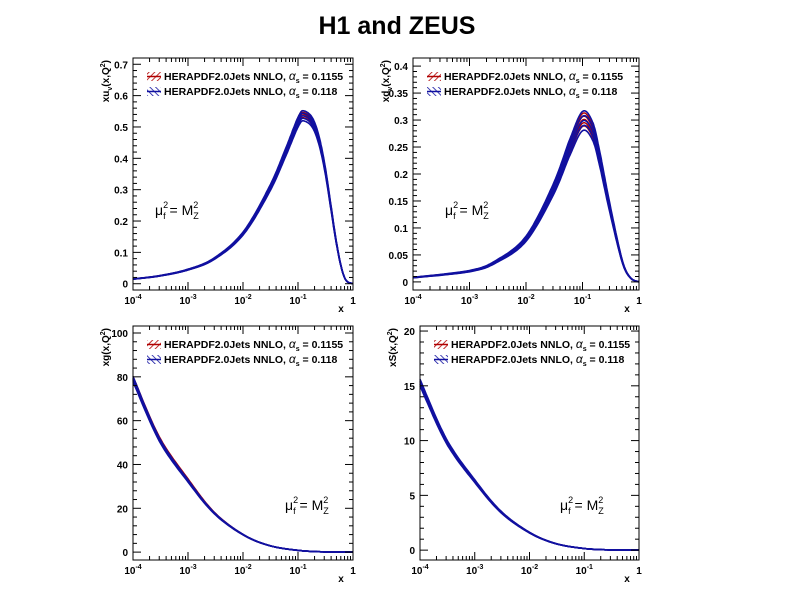 Image resolution: width=794 pixels, height=595 pixels. What do you see at coordinates (121, 222) in the screenshot?
I see `y-tick-label: 0.2` at bounding box center [121, 222].